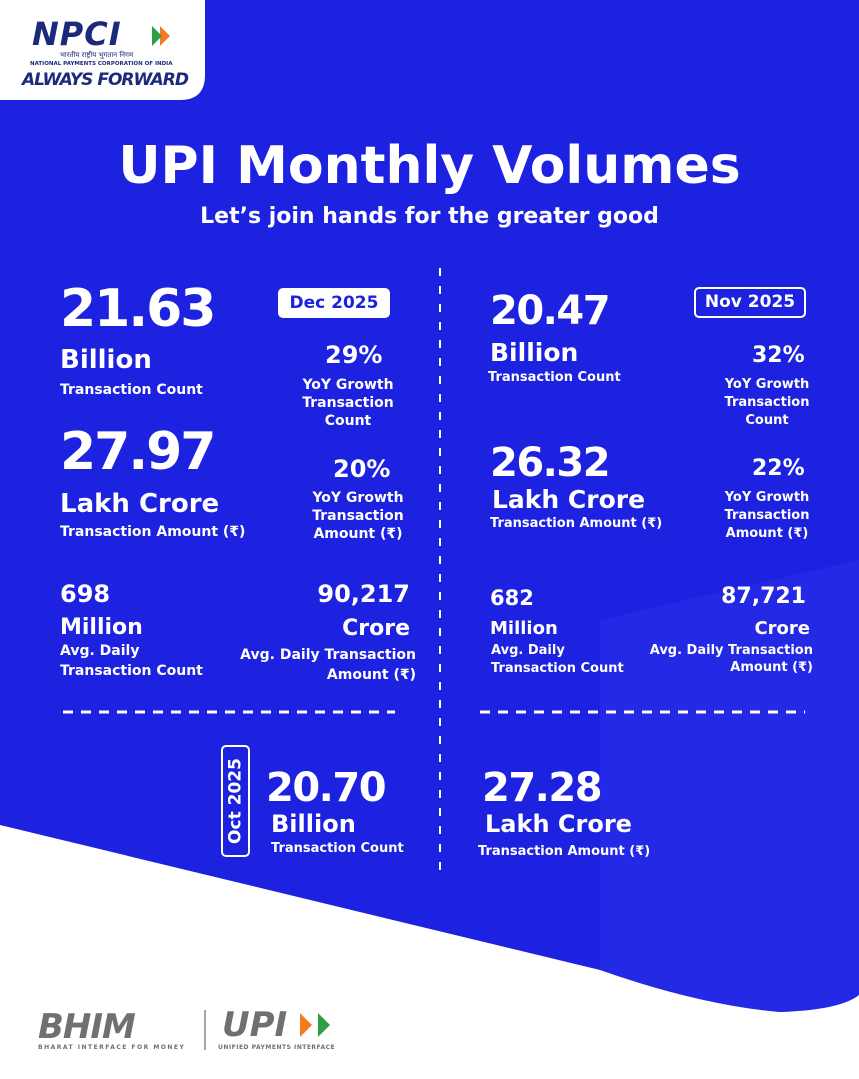 The image size is (859, 1079). I want to click on amount-value: 27.28, so click(542, 788).